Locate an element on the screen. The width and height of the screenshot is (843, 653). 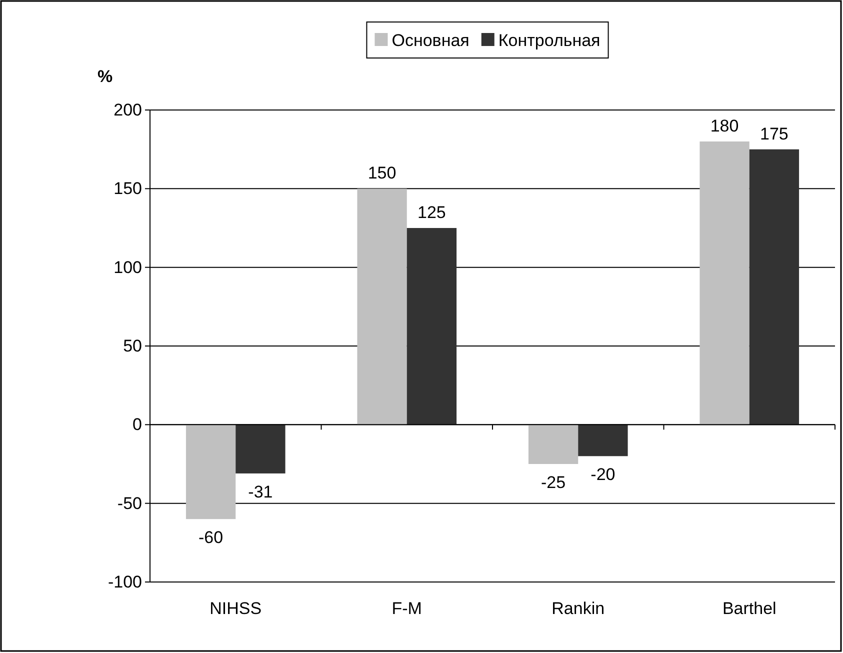
data-label: -25 is located at coordinates (553, 482).